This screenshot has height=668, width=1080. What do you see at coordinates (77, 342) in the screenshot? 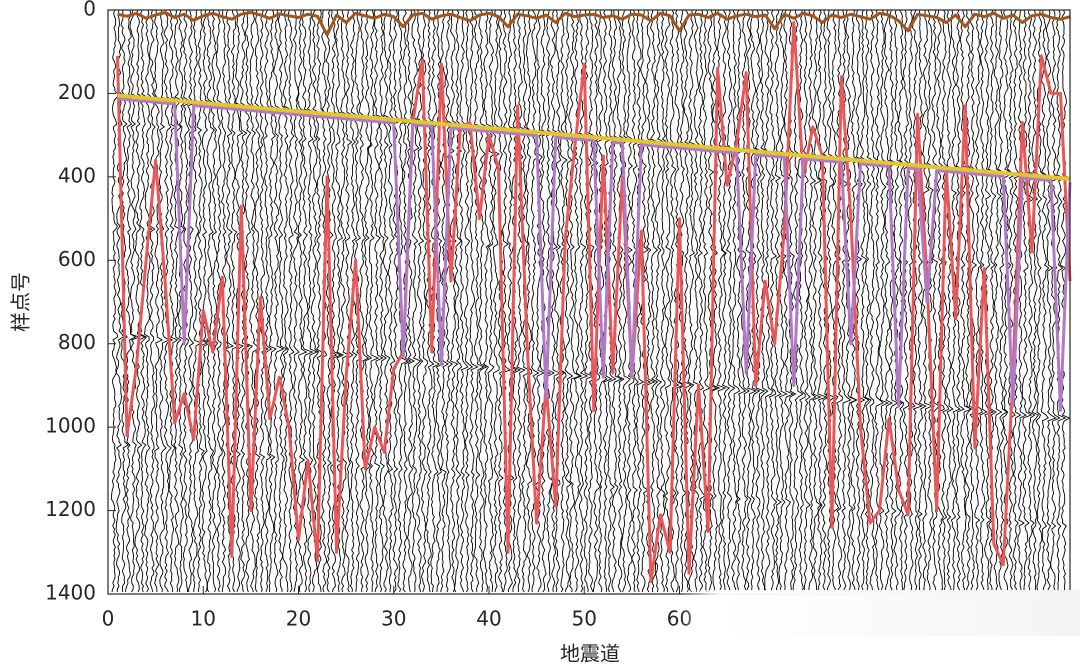
I see `y-tick-label: 800` at bounding box center [77, 342].